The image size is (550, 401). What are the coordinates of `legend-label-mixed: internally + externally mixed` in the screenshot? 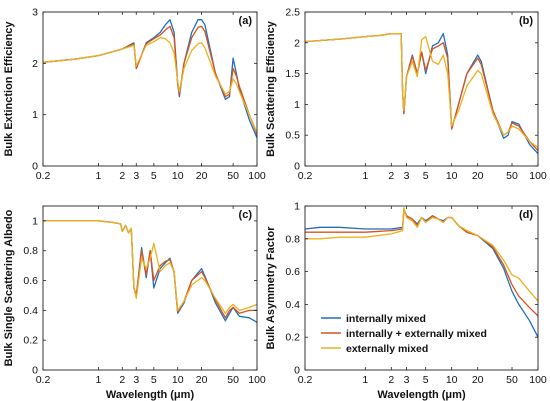 It's located at (416, 334).